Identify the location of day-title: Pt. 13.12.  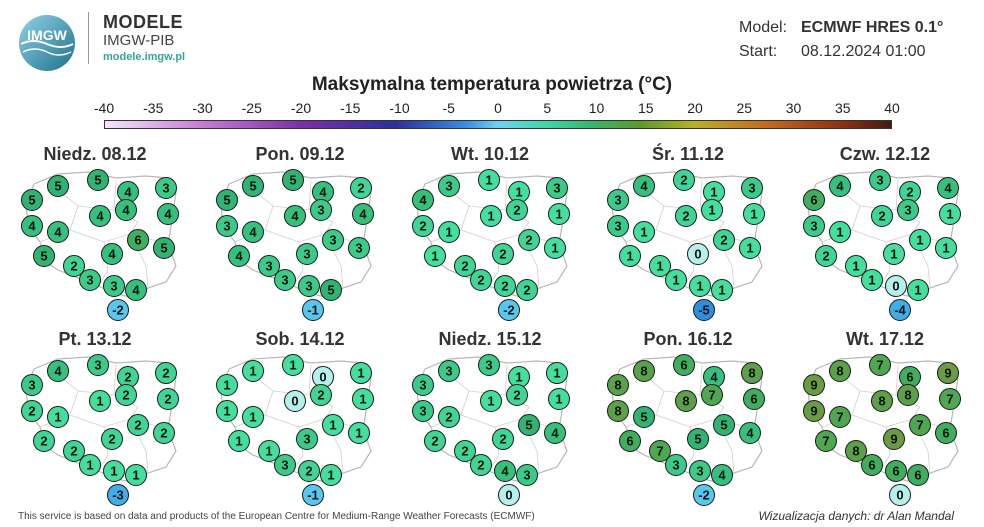
(94, 339).